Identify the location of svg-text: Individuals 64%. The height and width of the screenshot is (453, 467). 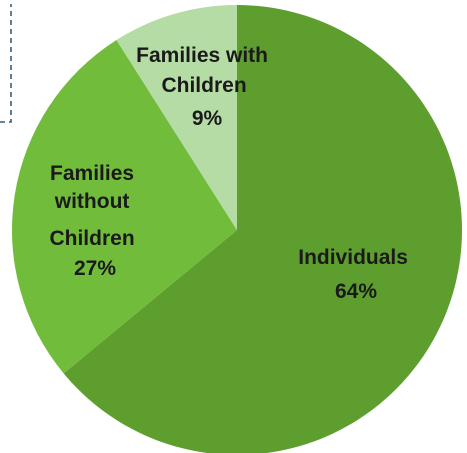
(356, 274).